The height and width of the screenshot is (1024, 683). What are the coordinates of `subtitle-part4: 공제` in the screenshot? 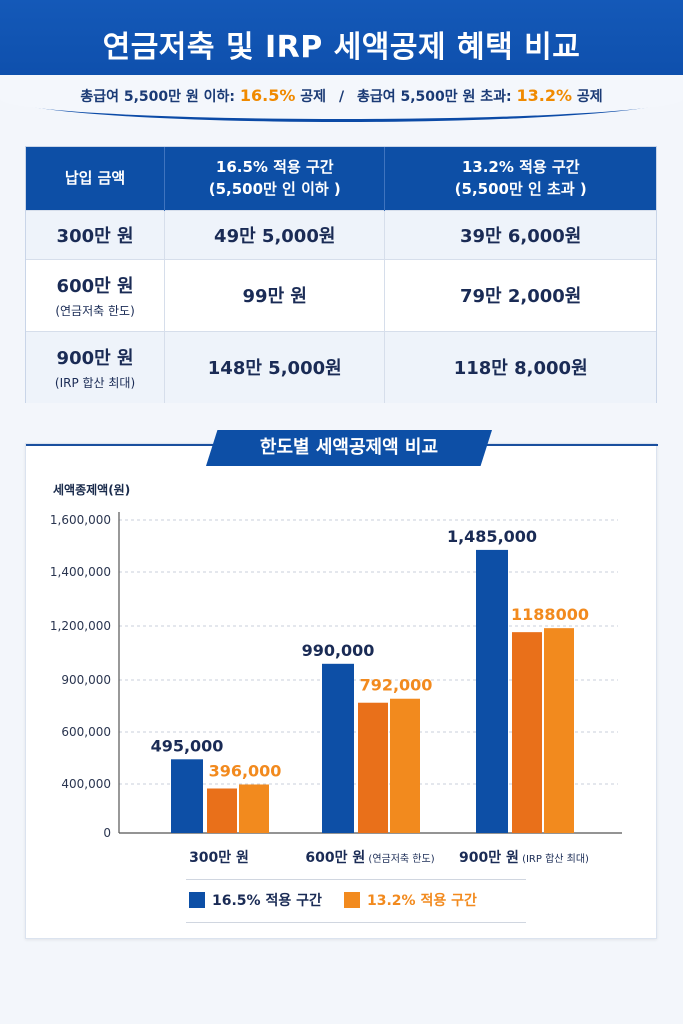 It's located at (587, 97).